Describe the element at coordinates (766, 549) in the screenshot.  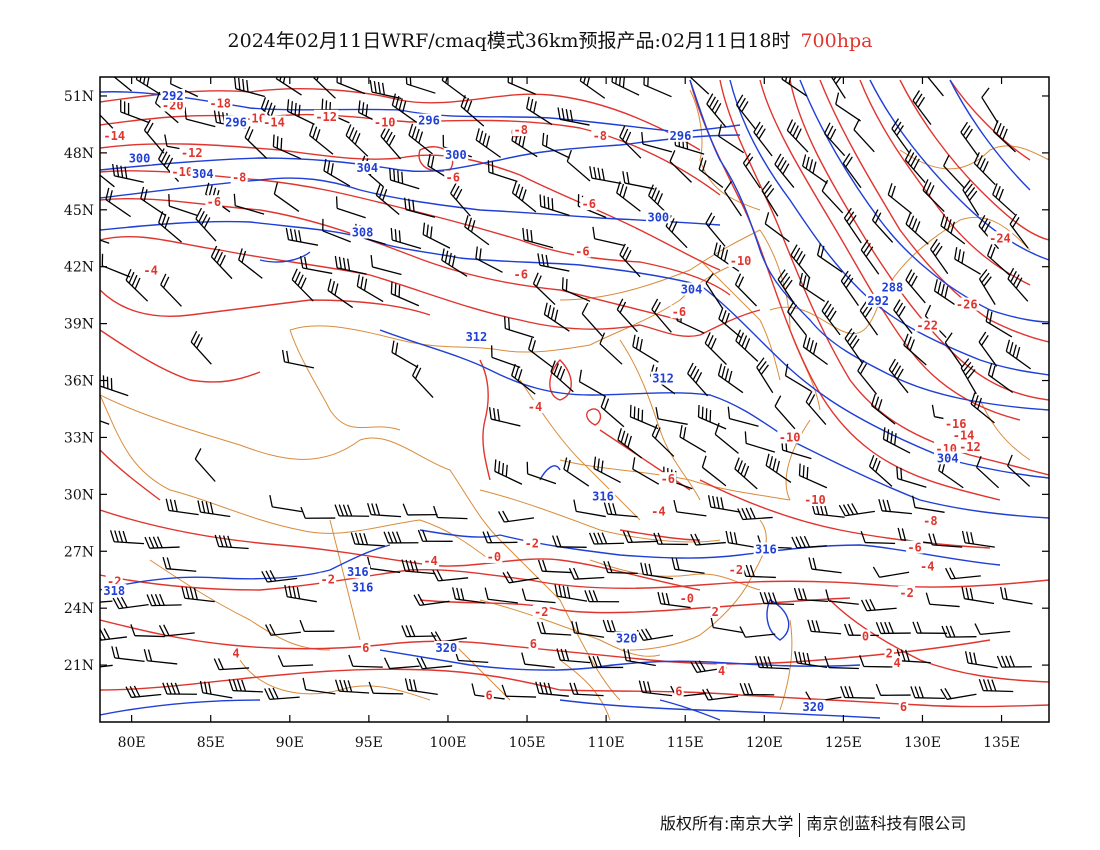
I see `height-label: 316` at that location.